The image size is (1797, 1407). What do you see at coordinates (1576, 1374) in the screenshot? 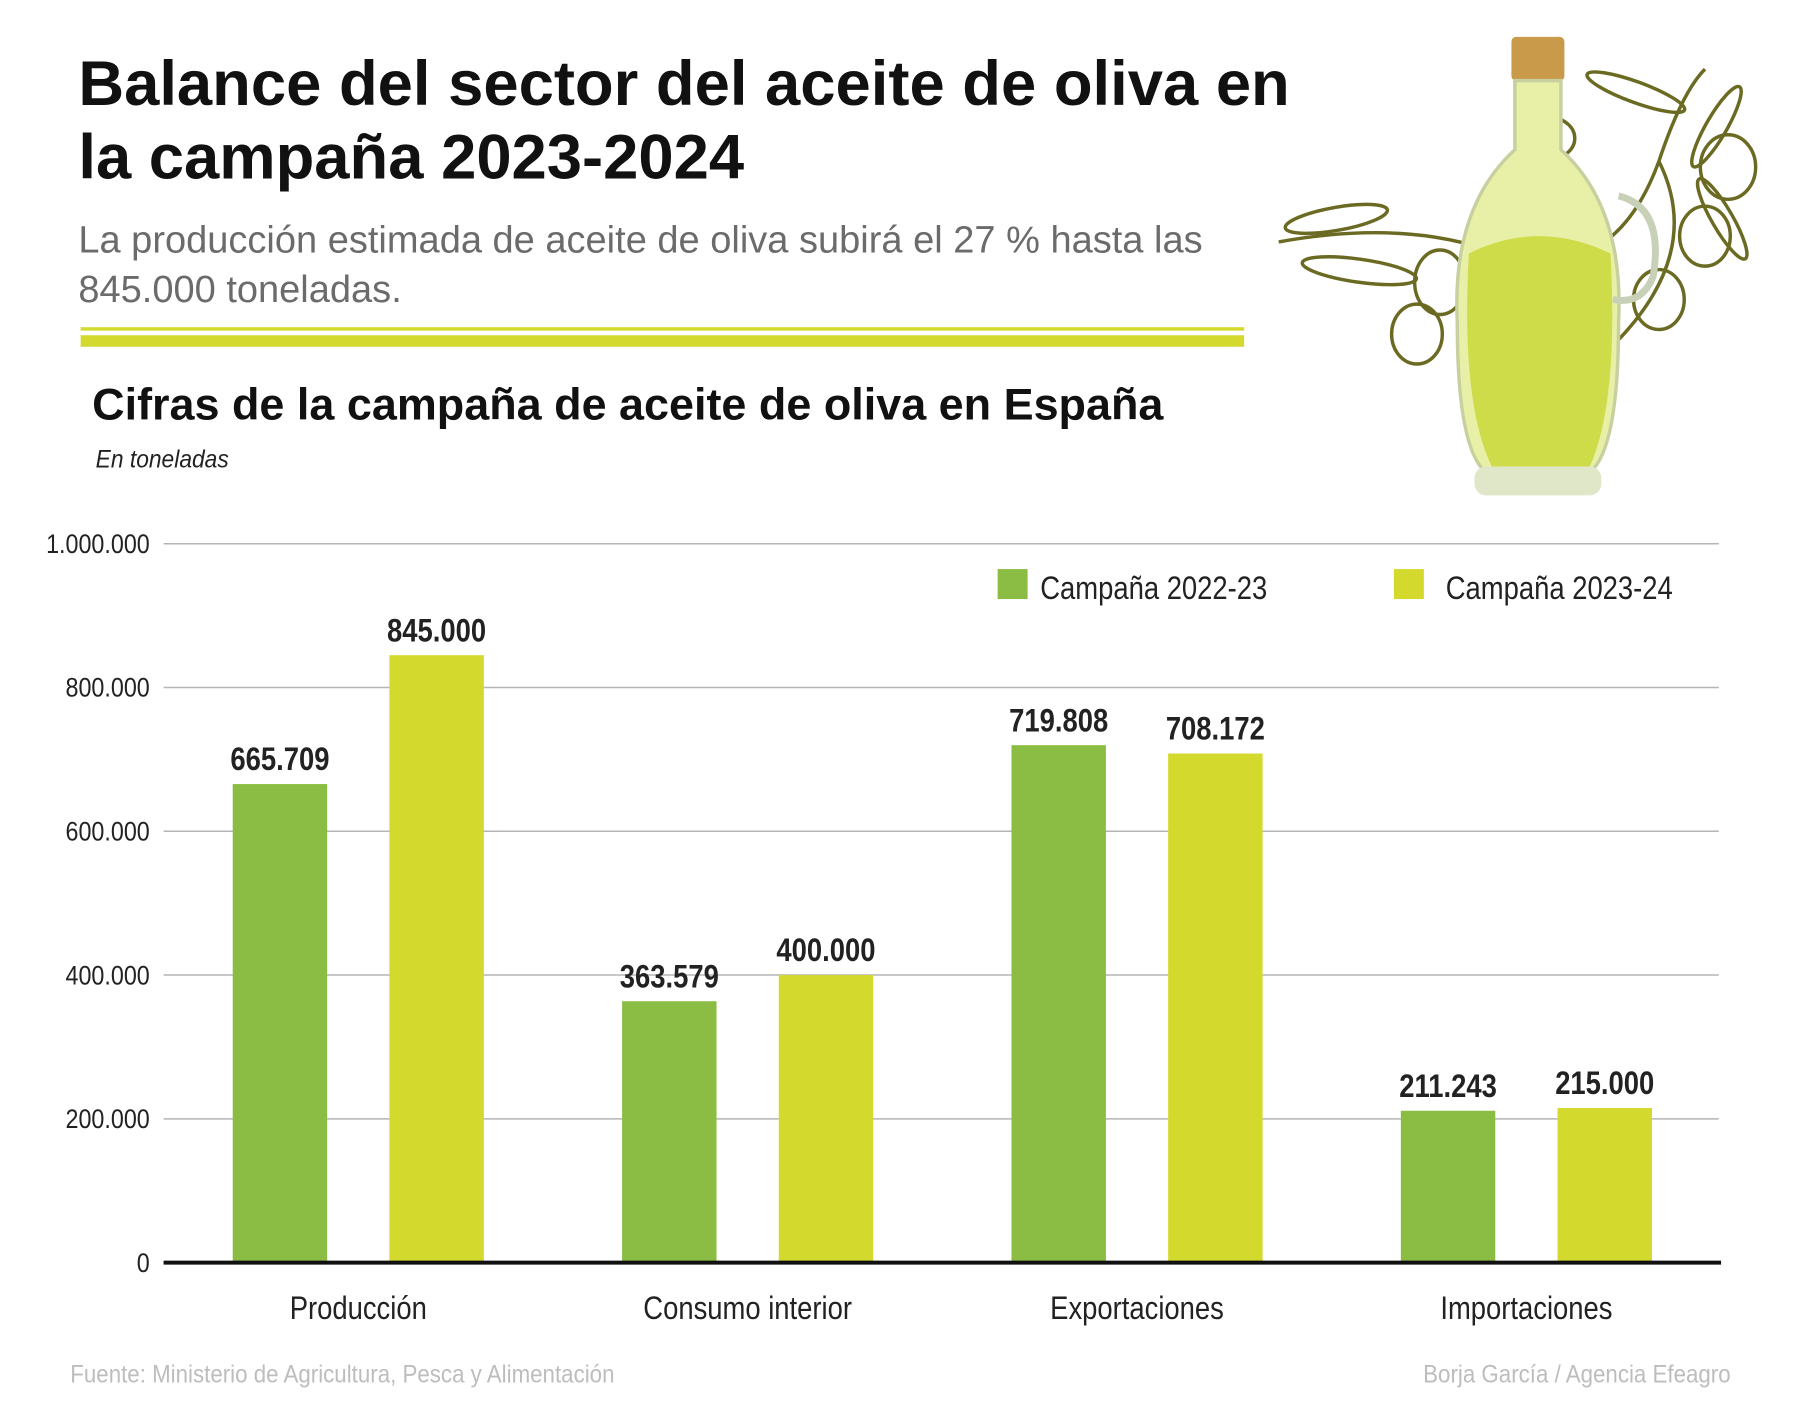
I see `credit-note: Borja García / Agencia Efeagro` at bounding box center [1576, 1374].